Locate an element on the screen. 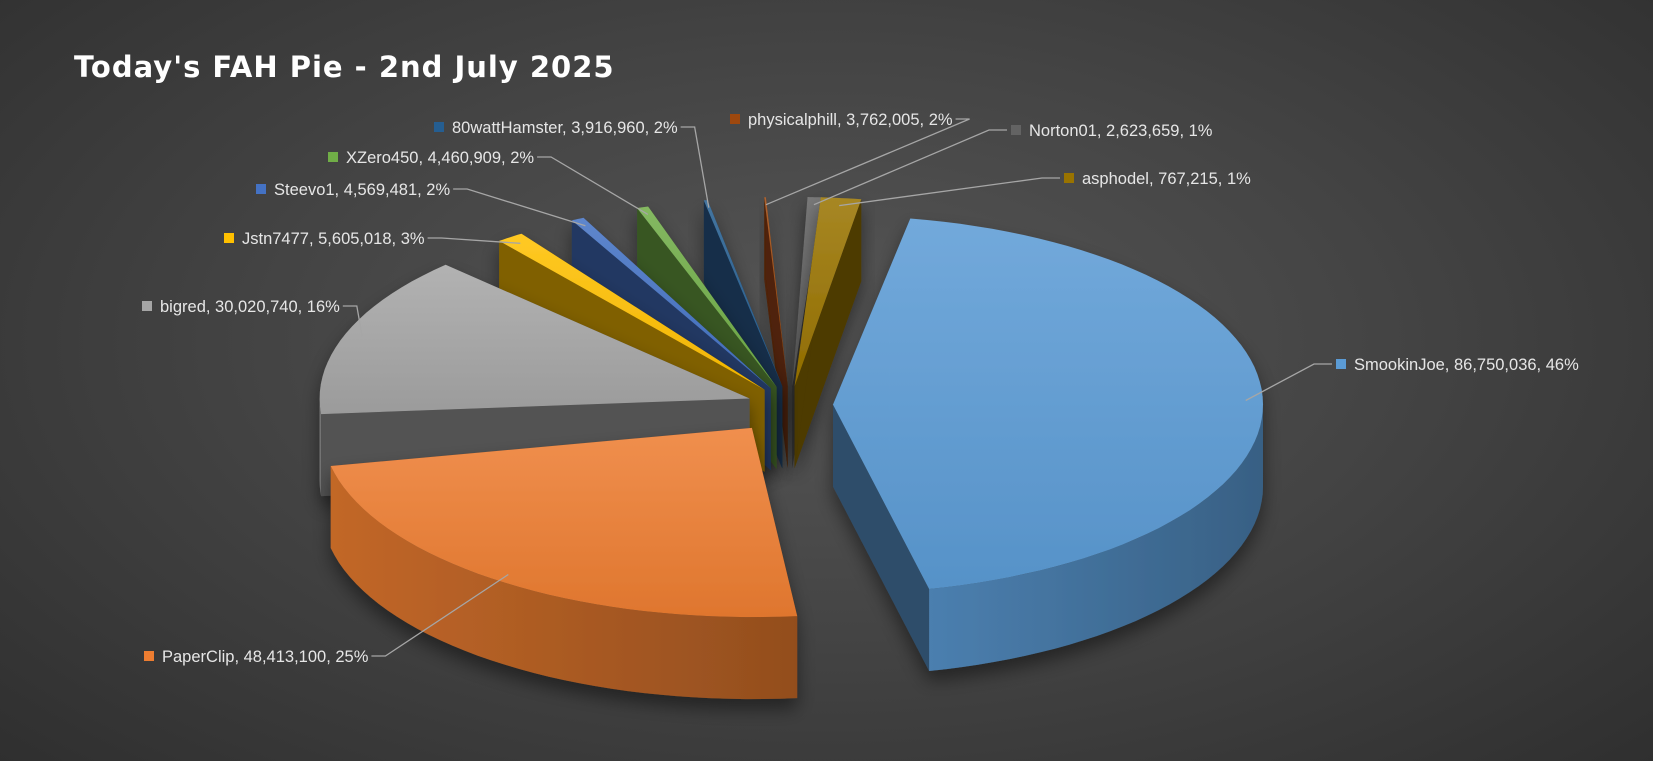 This screenshot has width=1653, height=761. data-label-jstn7477: Jstn7477, 5,605,018, 3% is located at coordinates (372, 239).